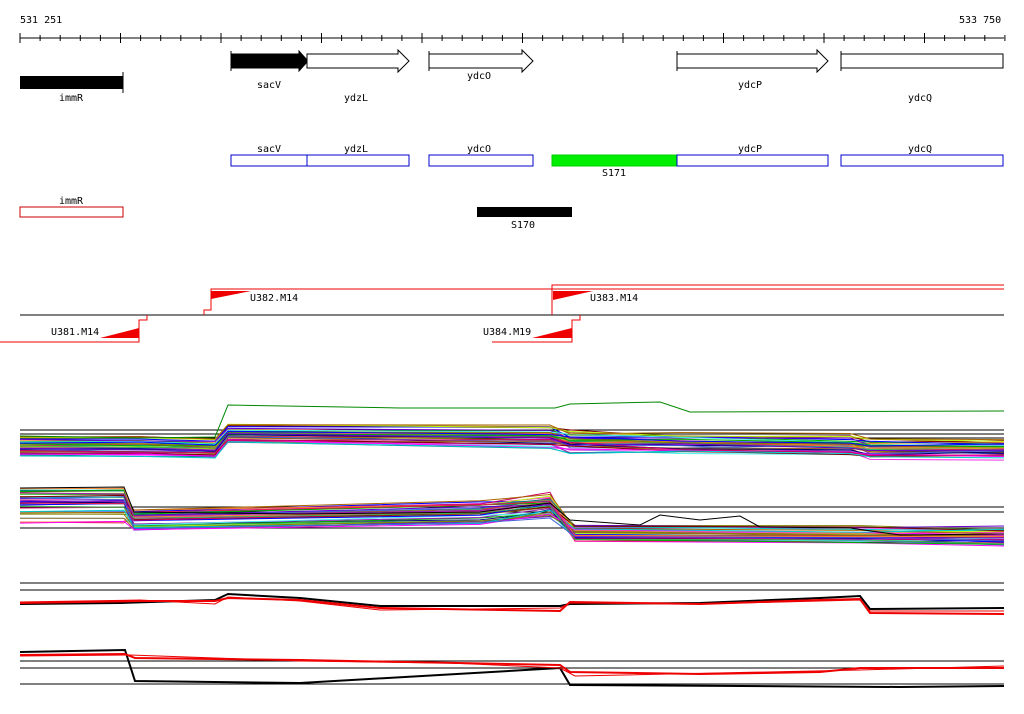 The width and height of the screenshot is (1024, 714). Describe the element at coordinates (777, 299) in the screenshot. I see `transcript-U383-line` at that location.